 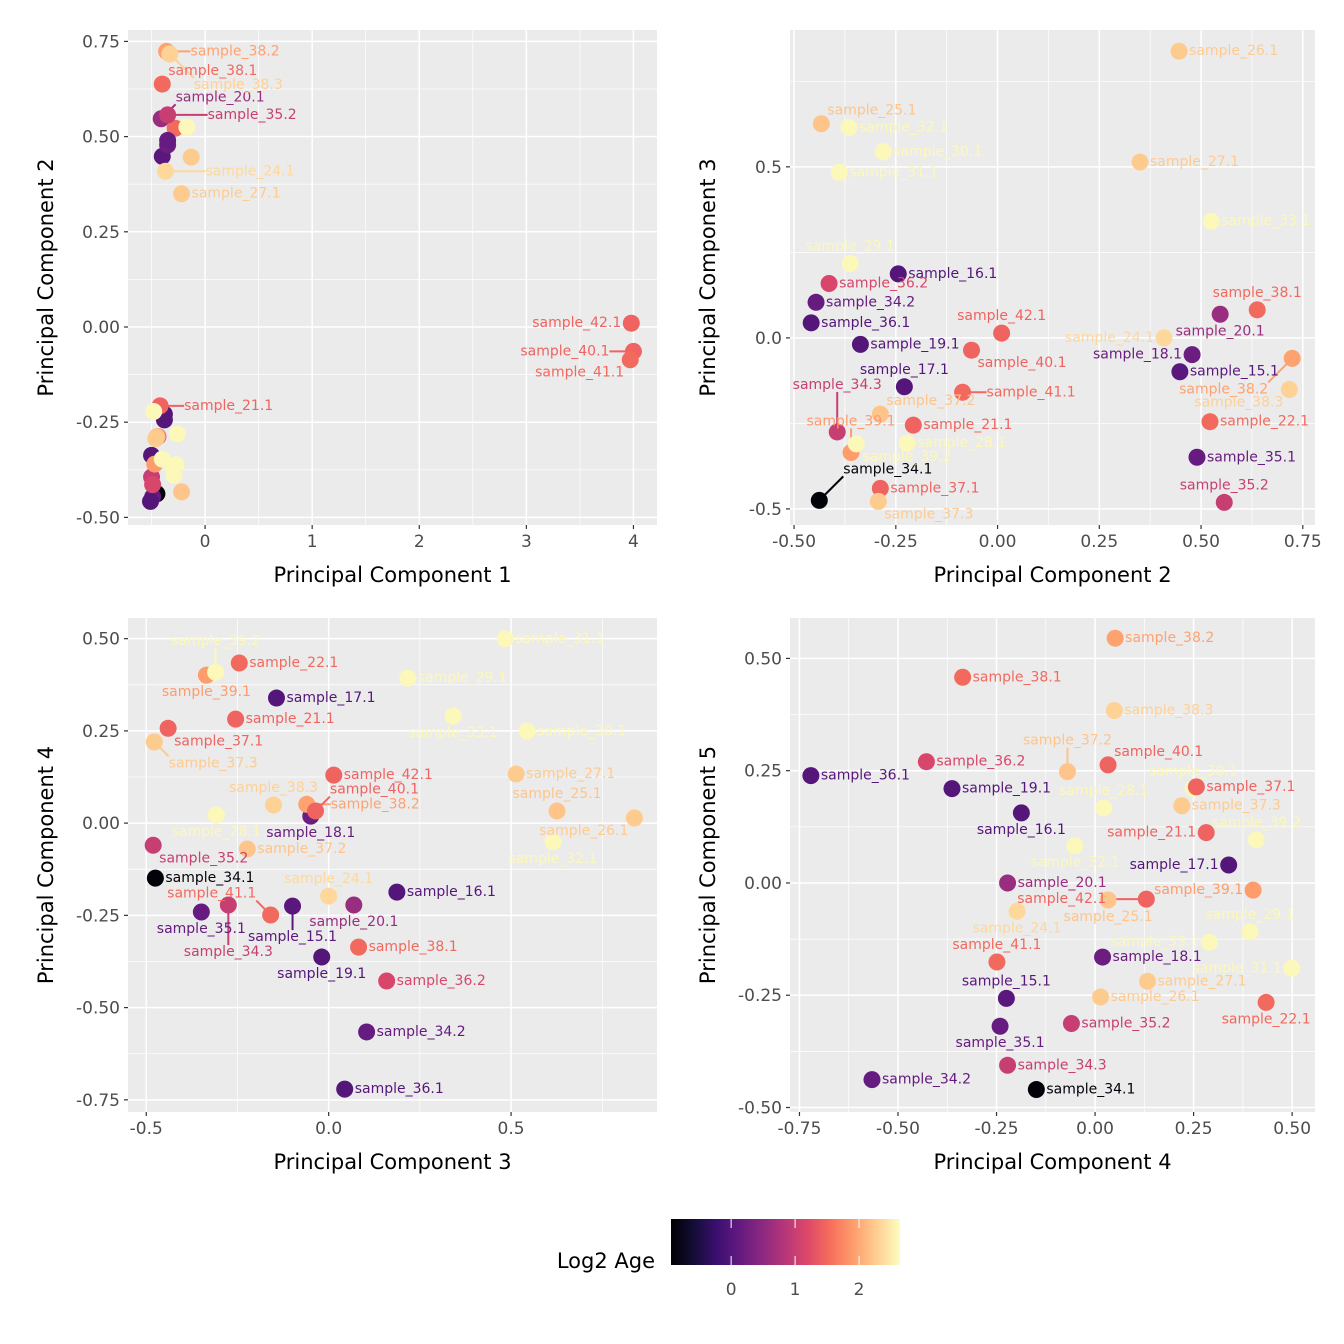 I want to click on x-axis-title: Principal Component 4, so click(x=1052, y=1162).